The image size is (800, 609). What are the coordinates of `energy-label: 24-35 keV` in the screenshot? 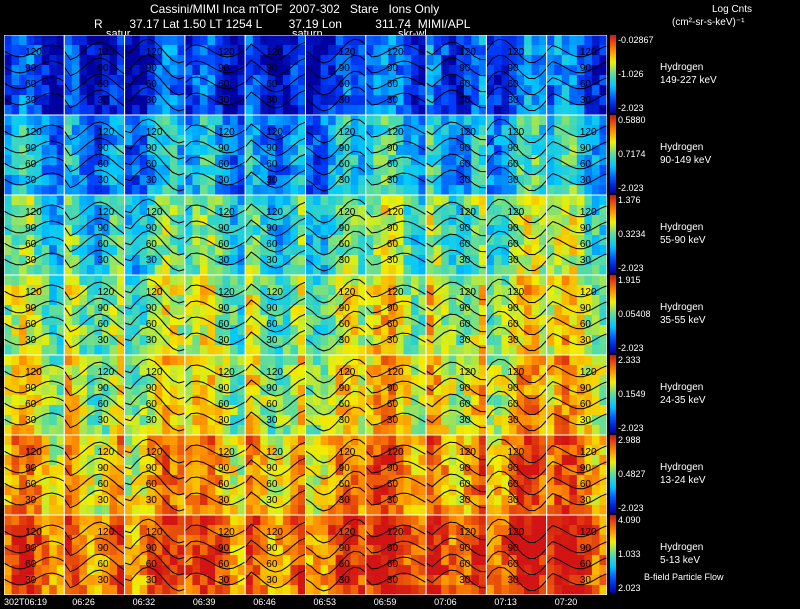 It's located at (683, 400).